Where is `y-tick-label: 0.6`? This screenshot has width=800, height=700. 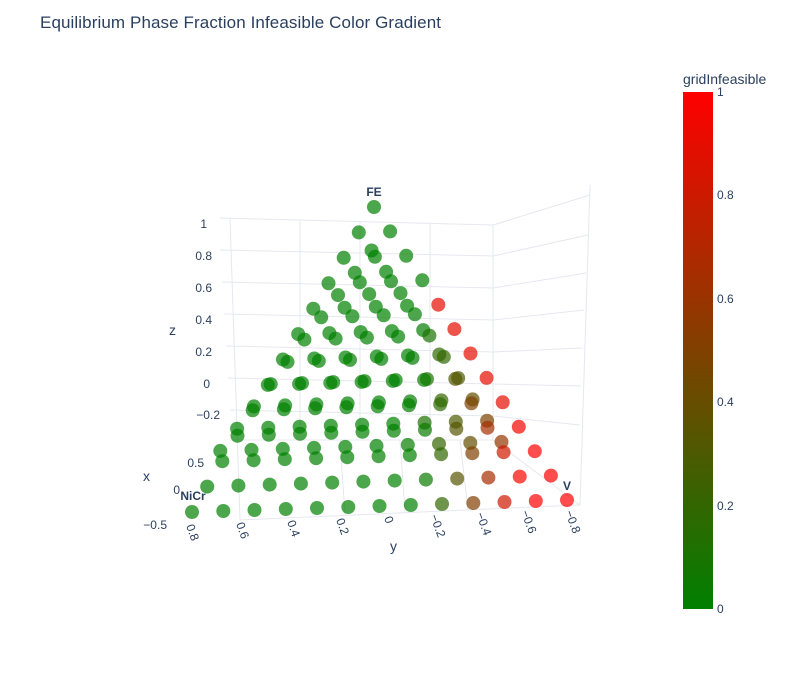 y-tick-label: 0.6 is located at coordinates (242, 530).